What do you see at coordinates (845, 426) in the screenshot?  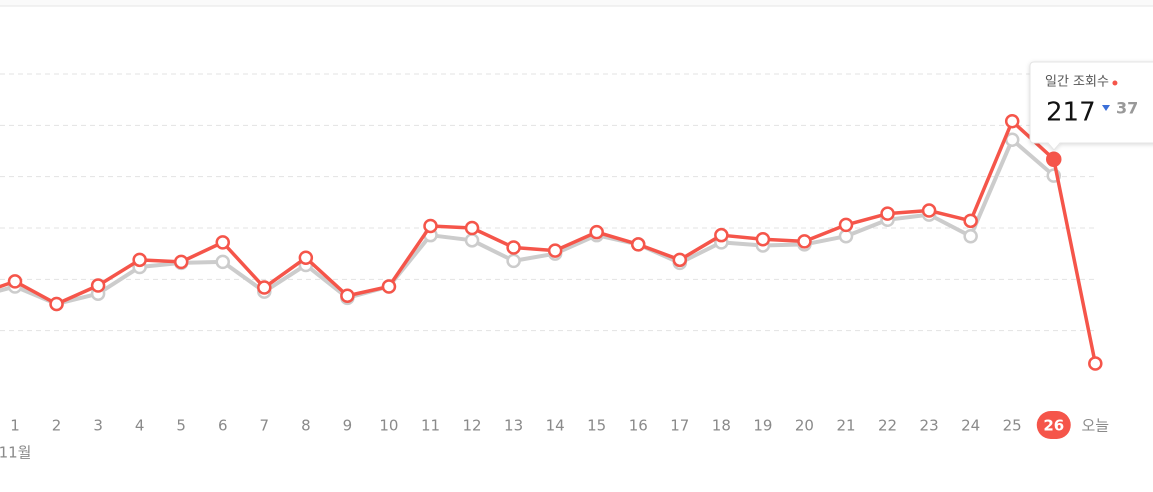 I see `x-tick-label: 21` at bounding box center [845, 426].